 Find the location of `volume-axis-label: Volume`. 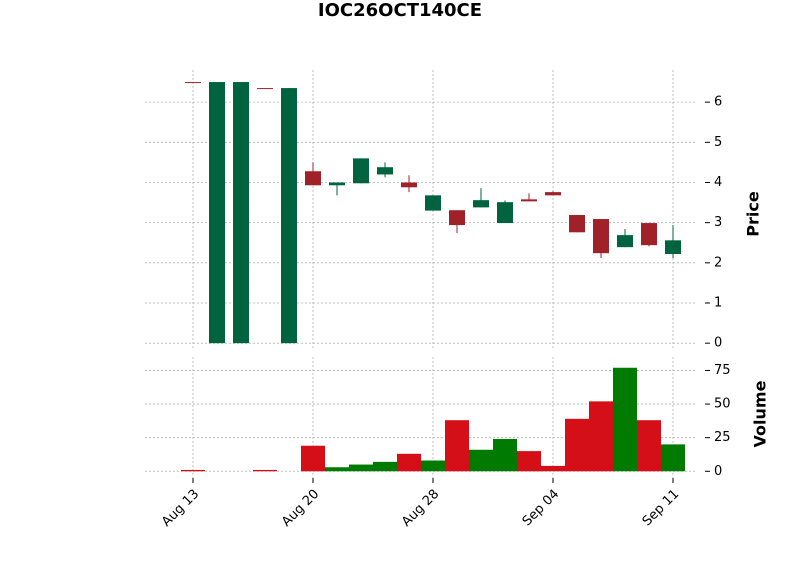

volume-axis-label: Volume is located at coordinates (760, 413).